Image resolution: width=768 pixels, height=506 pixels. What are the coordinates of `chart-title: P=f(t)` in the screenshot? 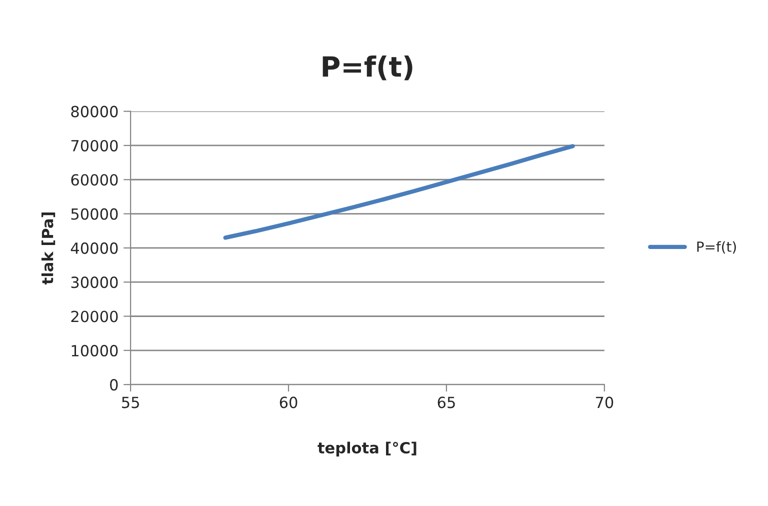 It's located at (367, 67).